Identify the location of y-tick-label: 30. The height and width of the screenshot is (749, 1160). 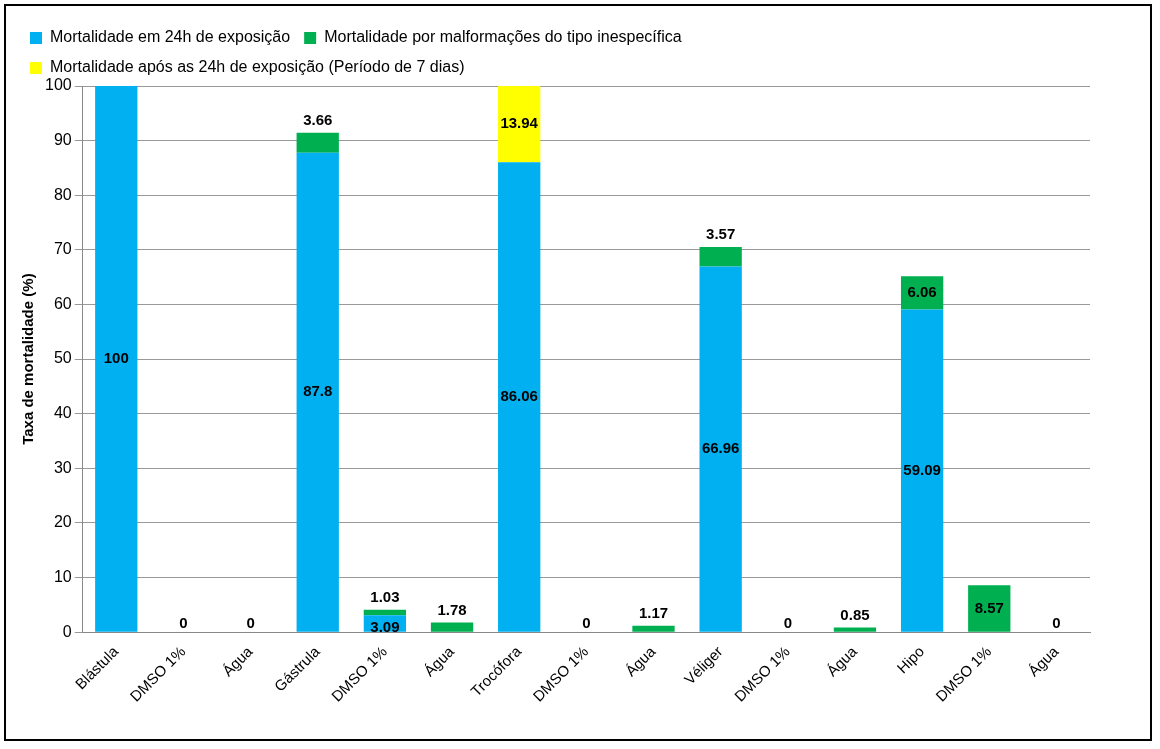
(62, 467).